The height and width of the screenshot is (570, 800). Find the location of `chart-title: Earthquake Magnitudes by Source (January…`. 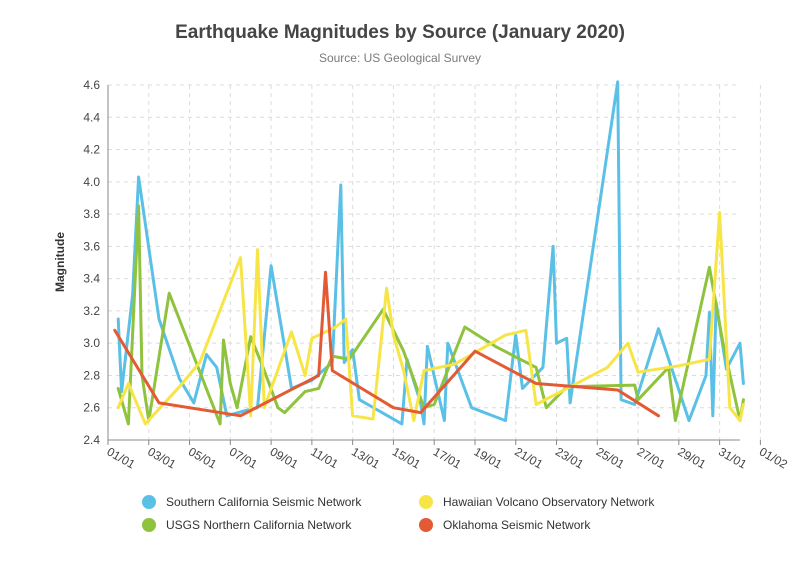

chart-title: Earthquake Magnitudes by Source (January… is located at coordinates (400, 32).